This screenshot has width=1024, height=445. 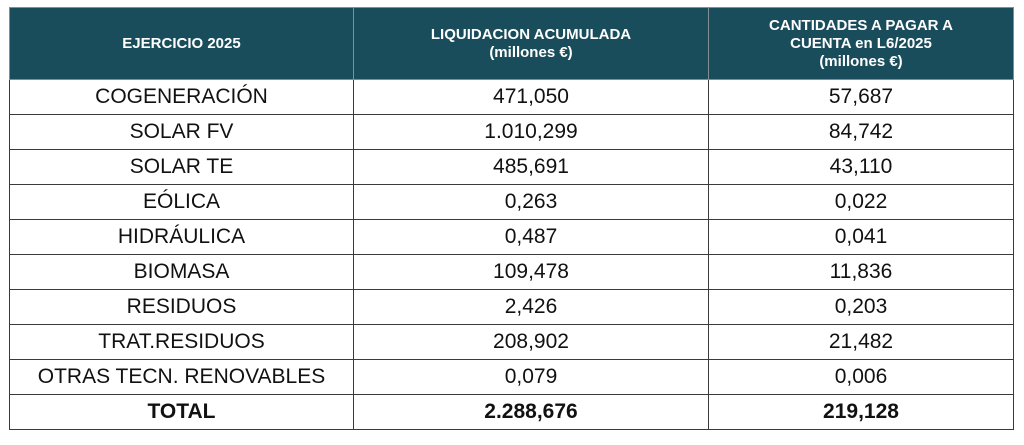 I want to click on header-cantidades-unit: (millones €), so click(x=861, y=61).